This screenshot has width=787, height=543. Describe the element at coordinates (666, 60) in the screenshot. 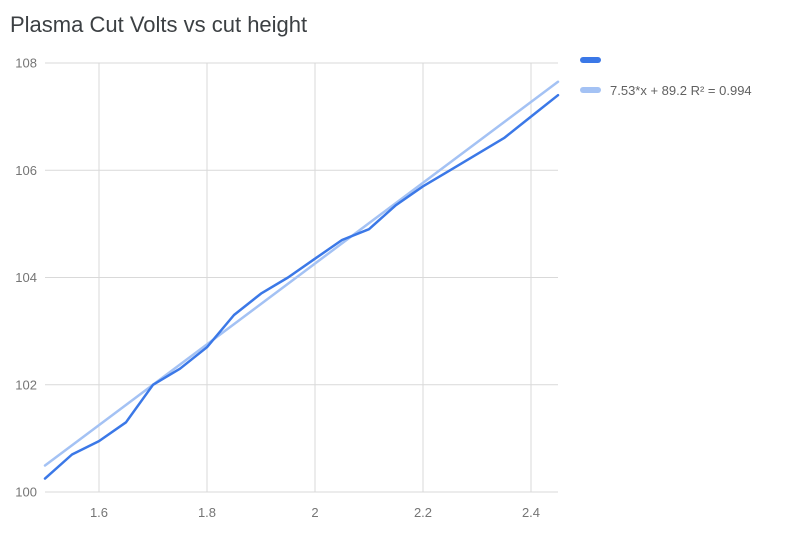

I see `legend-item-series` at that location.